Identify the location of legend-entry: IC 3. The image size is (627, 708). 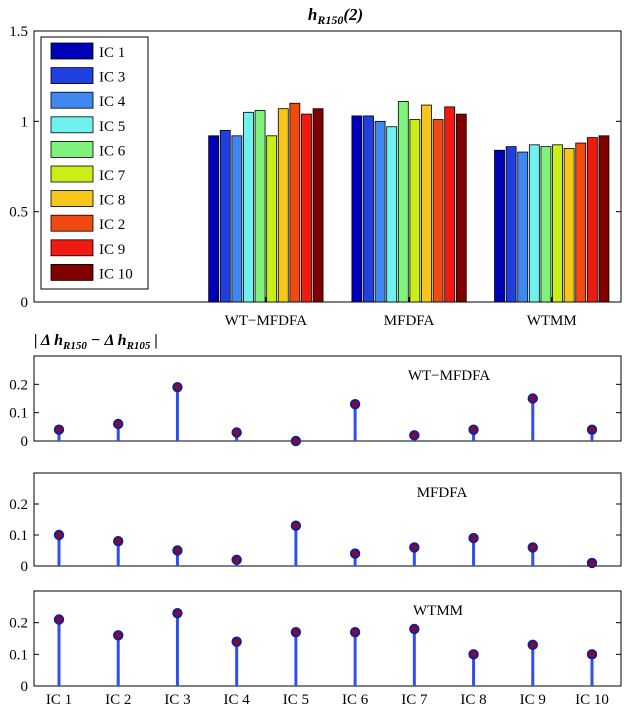
(112, 78).